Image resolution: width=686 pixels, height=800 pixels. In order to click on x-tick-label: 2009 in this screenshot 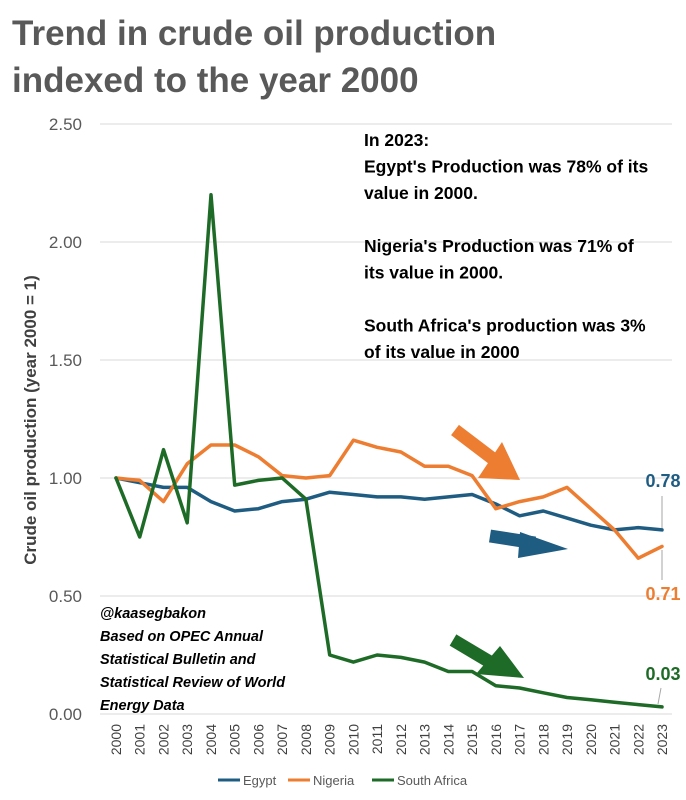, I will do `click(330, 739)`.